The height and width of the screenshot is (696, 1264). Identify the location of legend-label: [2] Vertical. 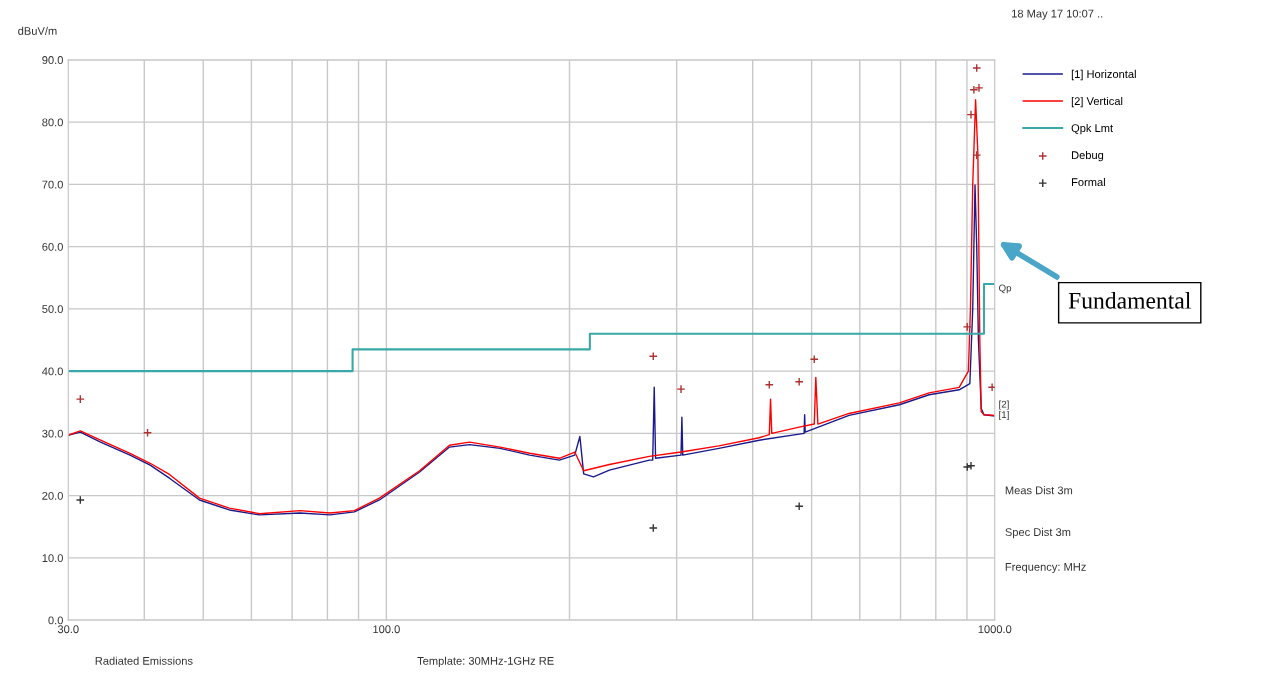
(1097, 102).